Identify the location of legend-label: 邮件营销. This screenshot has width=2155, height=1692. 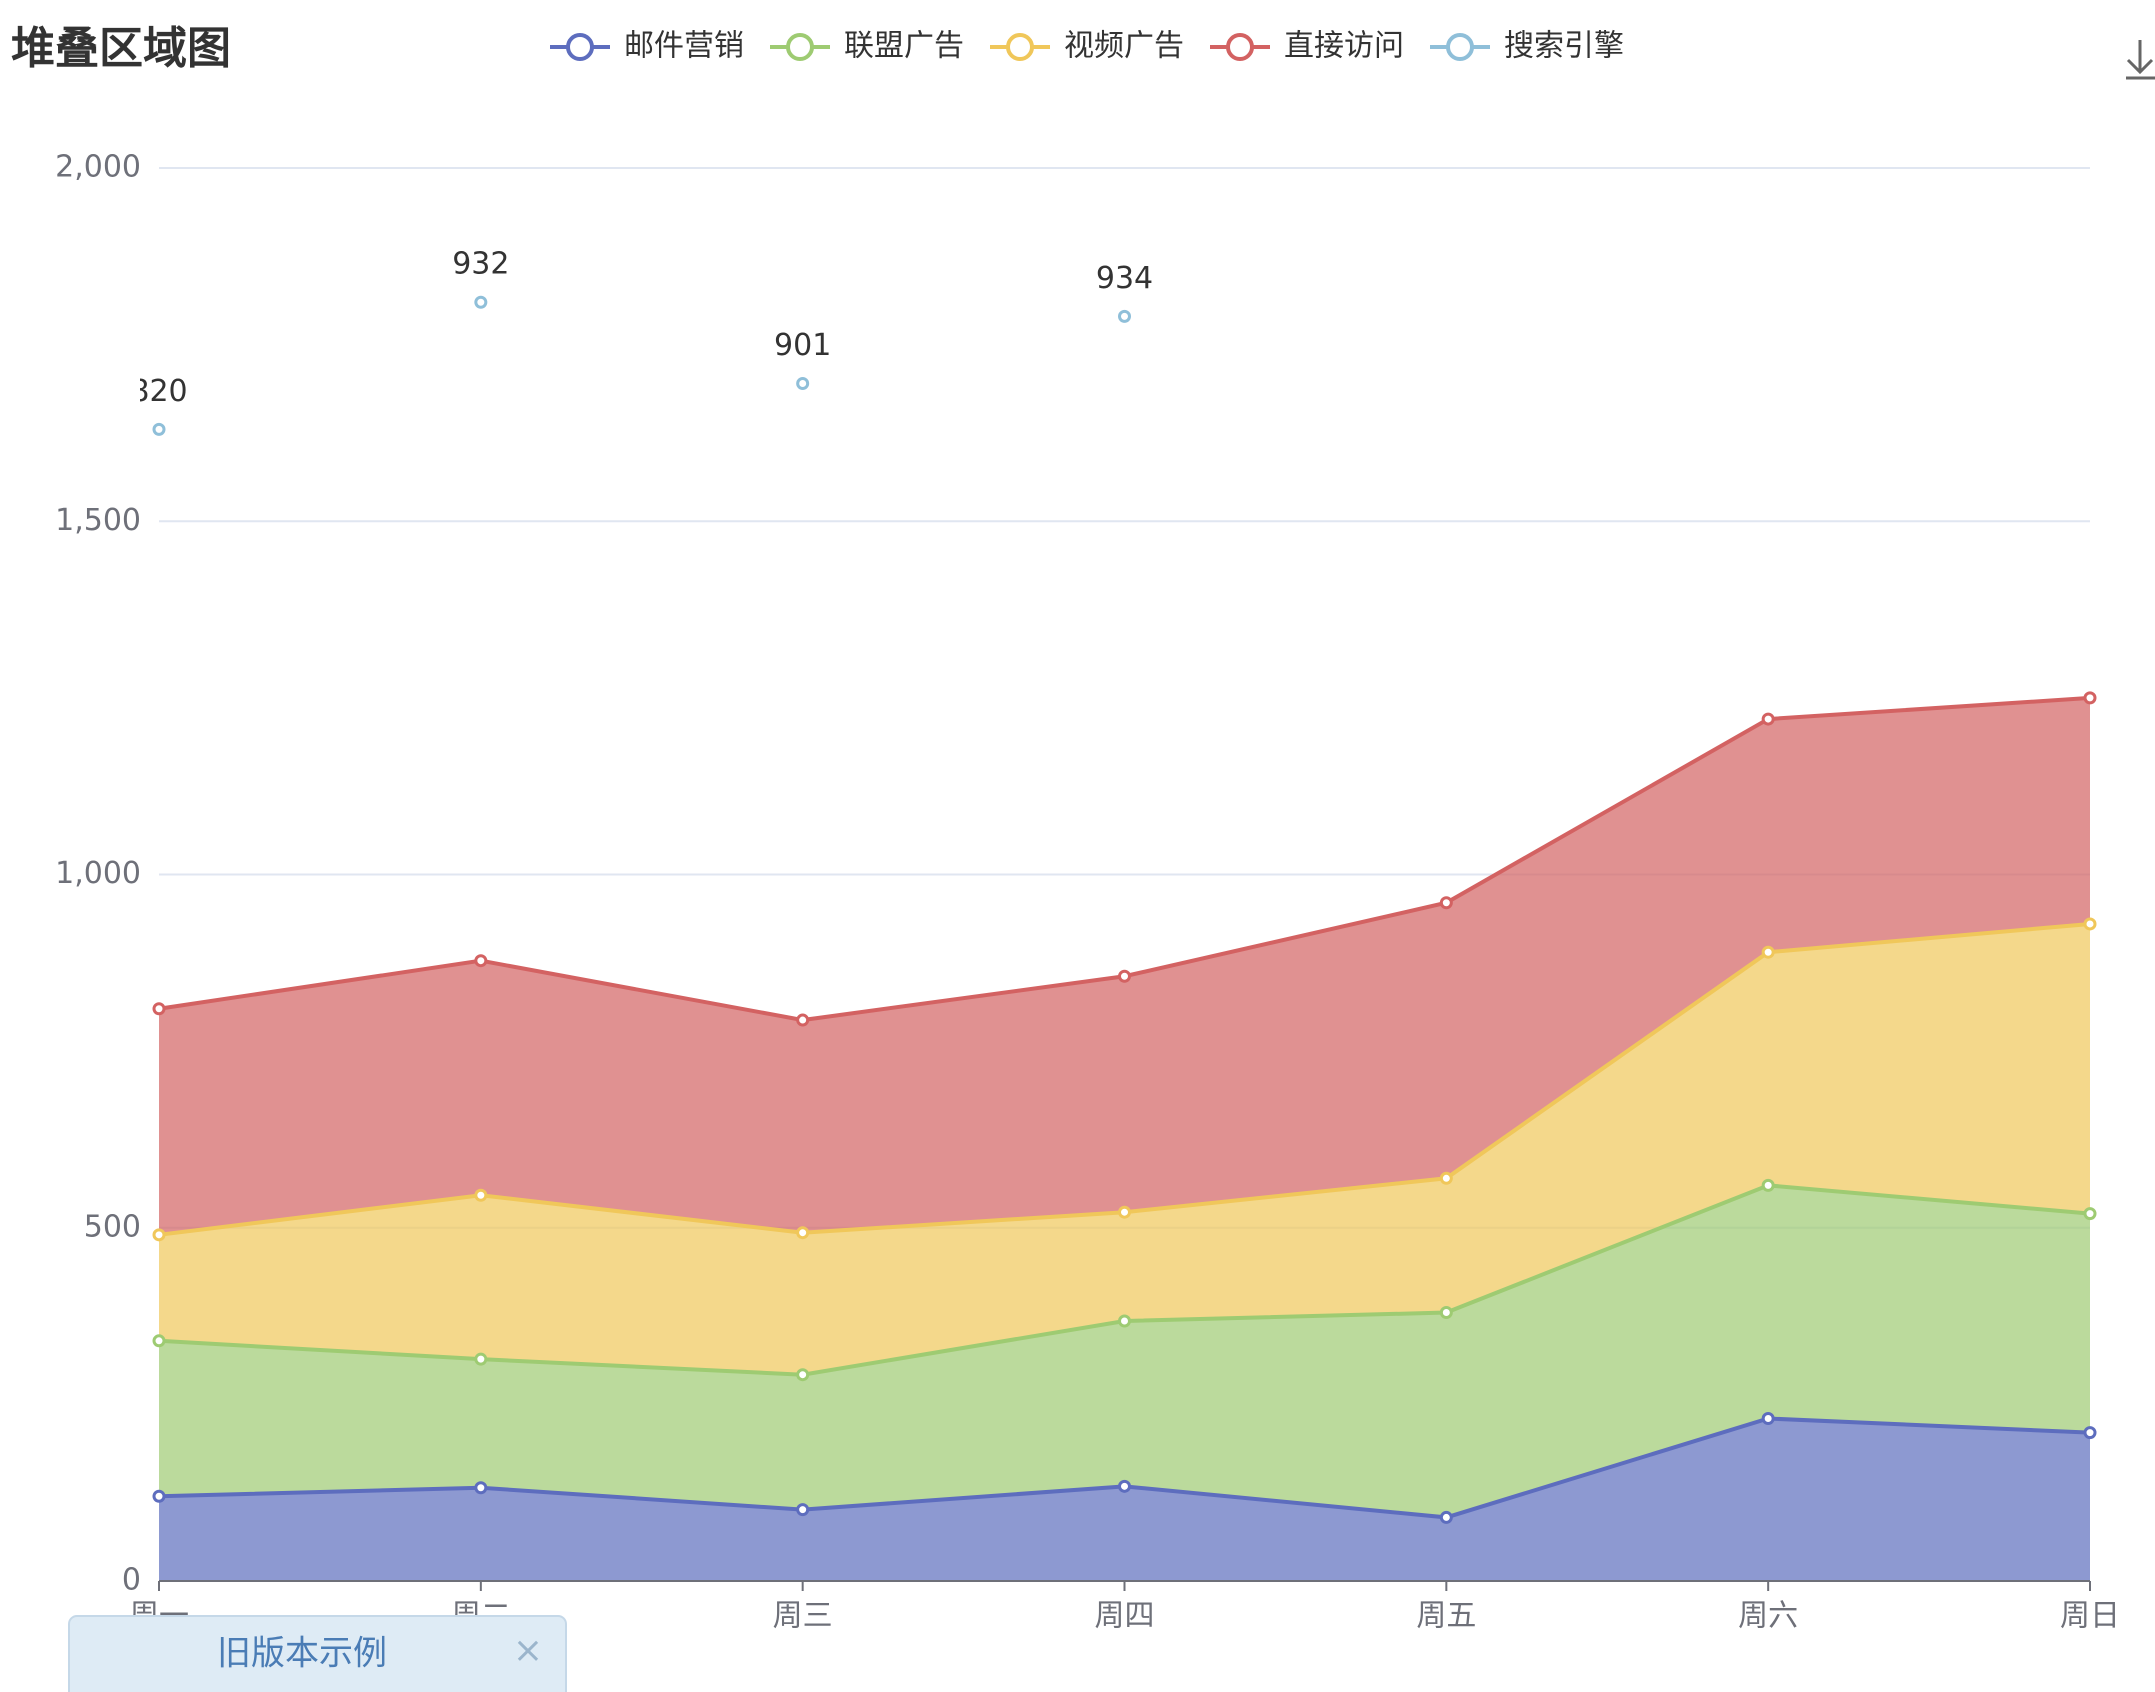
(684, 46).